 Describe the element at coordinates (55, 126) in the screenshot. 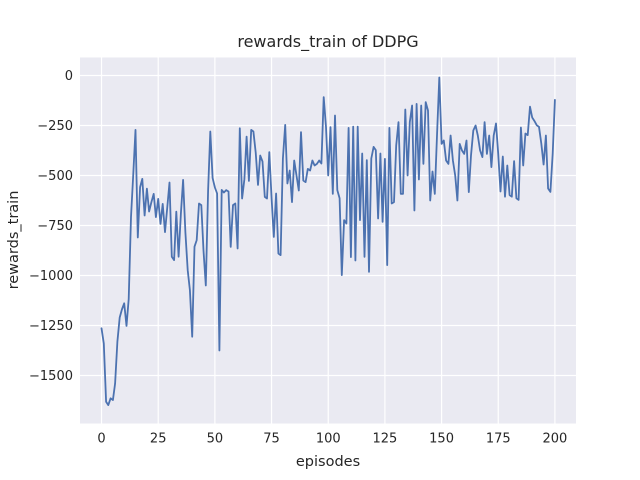

I see `y-tick-label--250: −250` at that location.